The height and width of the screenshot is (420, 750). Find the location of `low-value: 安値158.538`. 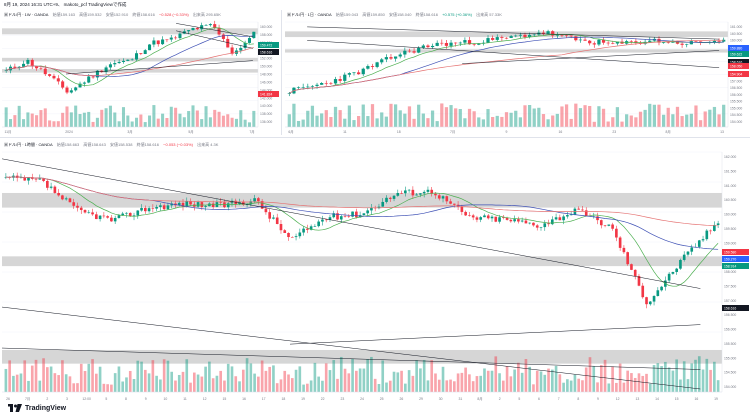

low-value: 安値158.538 is located at coordinates (121, 144).